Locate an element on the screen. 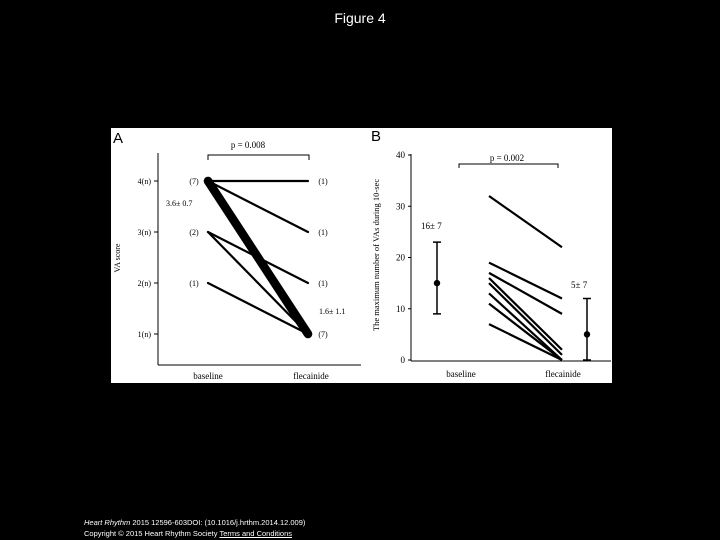 The height and width of the screenshot is (540, 720). panel-a-lines is located at coordinates (258, 257).